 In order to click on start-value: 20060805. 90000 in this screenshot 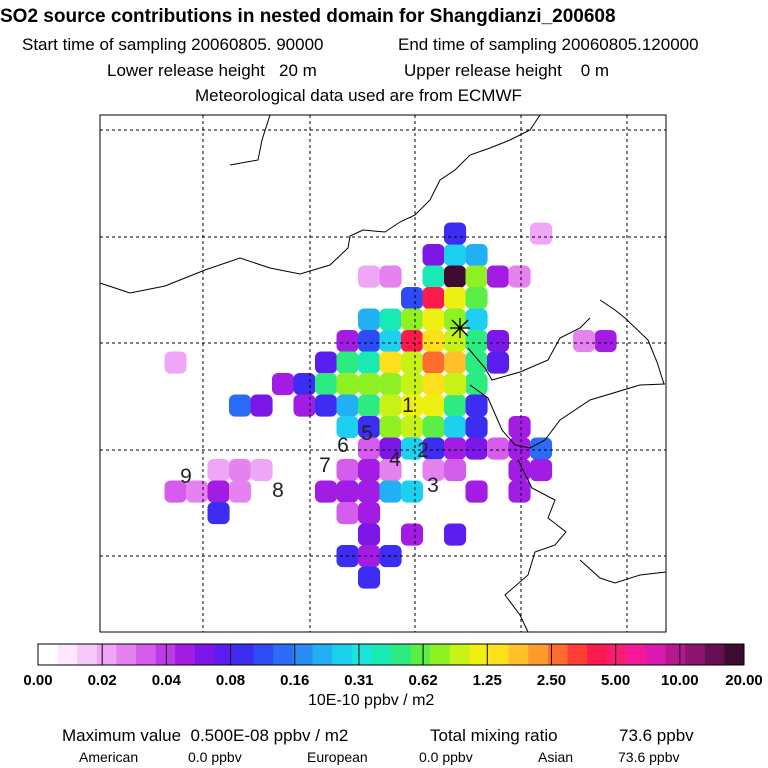, I will do `click(257, 44)`.